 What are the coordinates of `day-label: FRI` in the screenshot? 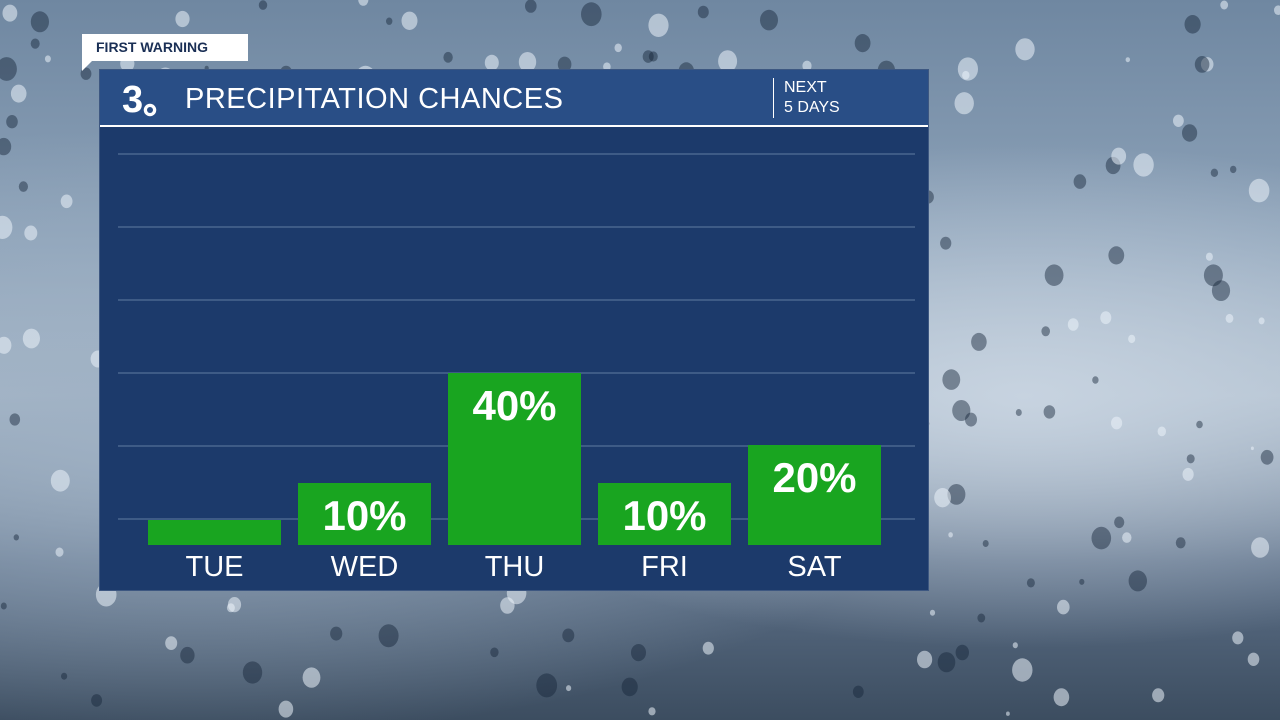 It's located at (664, 567).